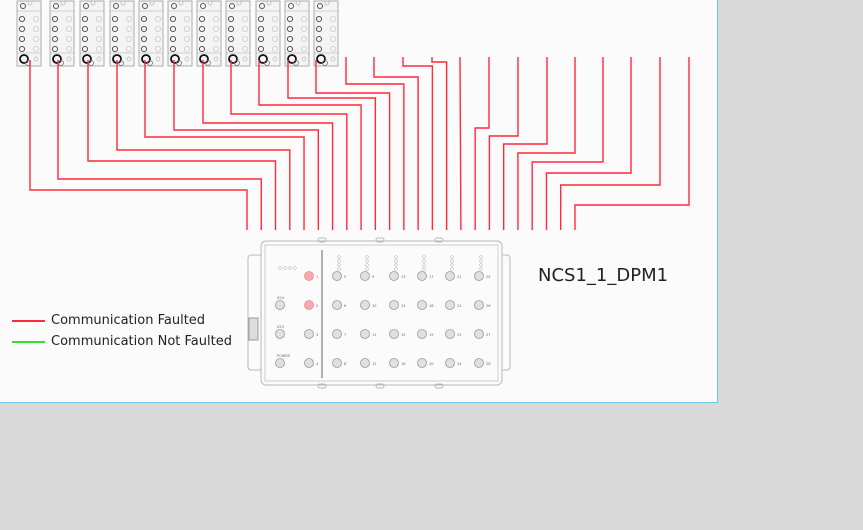 Image resolution: width=863 pixels, height=530 pixels. I want to click on device-body, so click(381, 313).